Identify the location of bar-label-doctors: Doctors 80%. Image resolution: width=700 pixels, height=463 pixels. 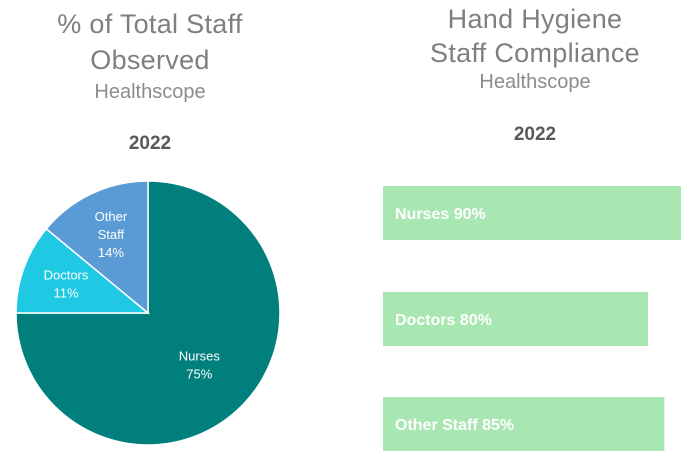
(443, 320).